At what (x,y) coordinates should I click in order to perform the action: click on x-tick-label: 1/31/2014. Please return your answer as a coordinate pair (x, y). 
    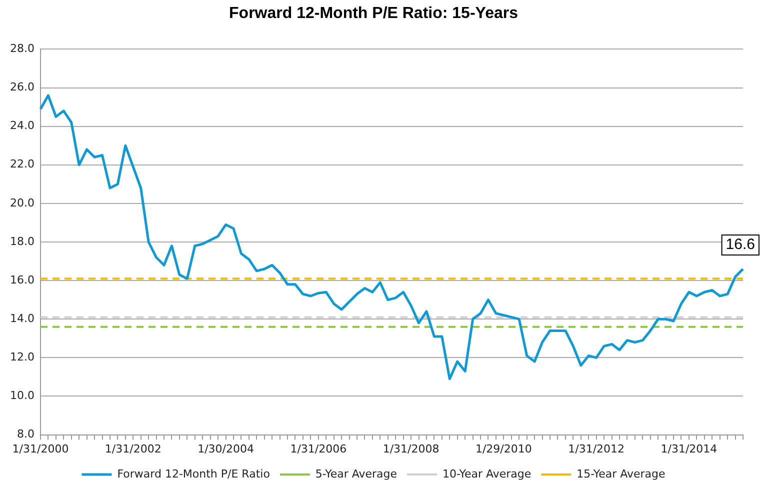
    Looking at the image, I should click on (689, 449).